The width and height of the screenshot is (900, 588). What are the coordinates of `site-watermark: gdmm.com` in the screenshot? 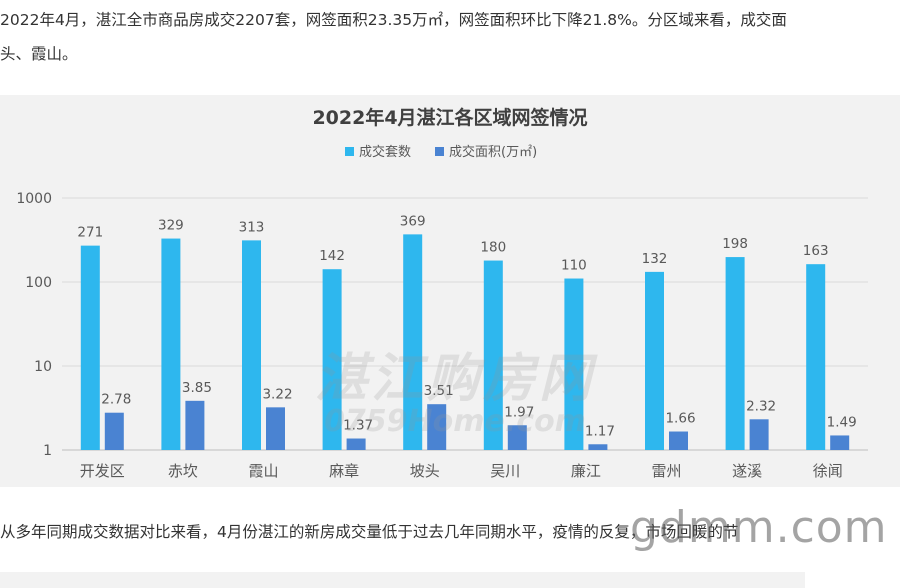 It's located at (759, 527).